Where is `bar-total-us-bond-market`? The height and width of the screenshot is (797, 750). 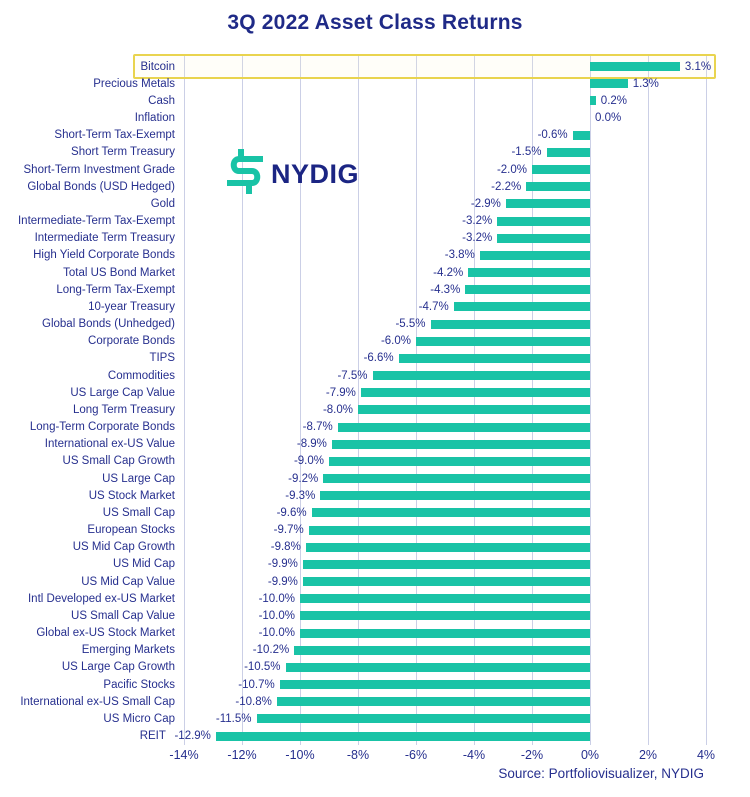
bar-total-us-bond-market is located at coordinates (529, 273).